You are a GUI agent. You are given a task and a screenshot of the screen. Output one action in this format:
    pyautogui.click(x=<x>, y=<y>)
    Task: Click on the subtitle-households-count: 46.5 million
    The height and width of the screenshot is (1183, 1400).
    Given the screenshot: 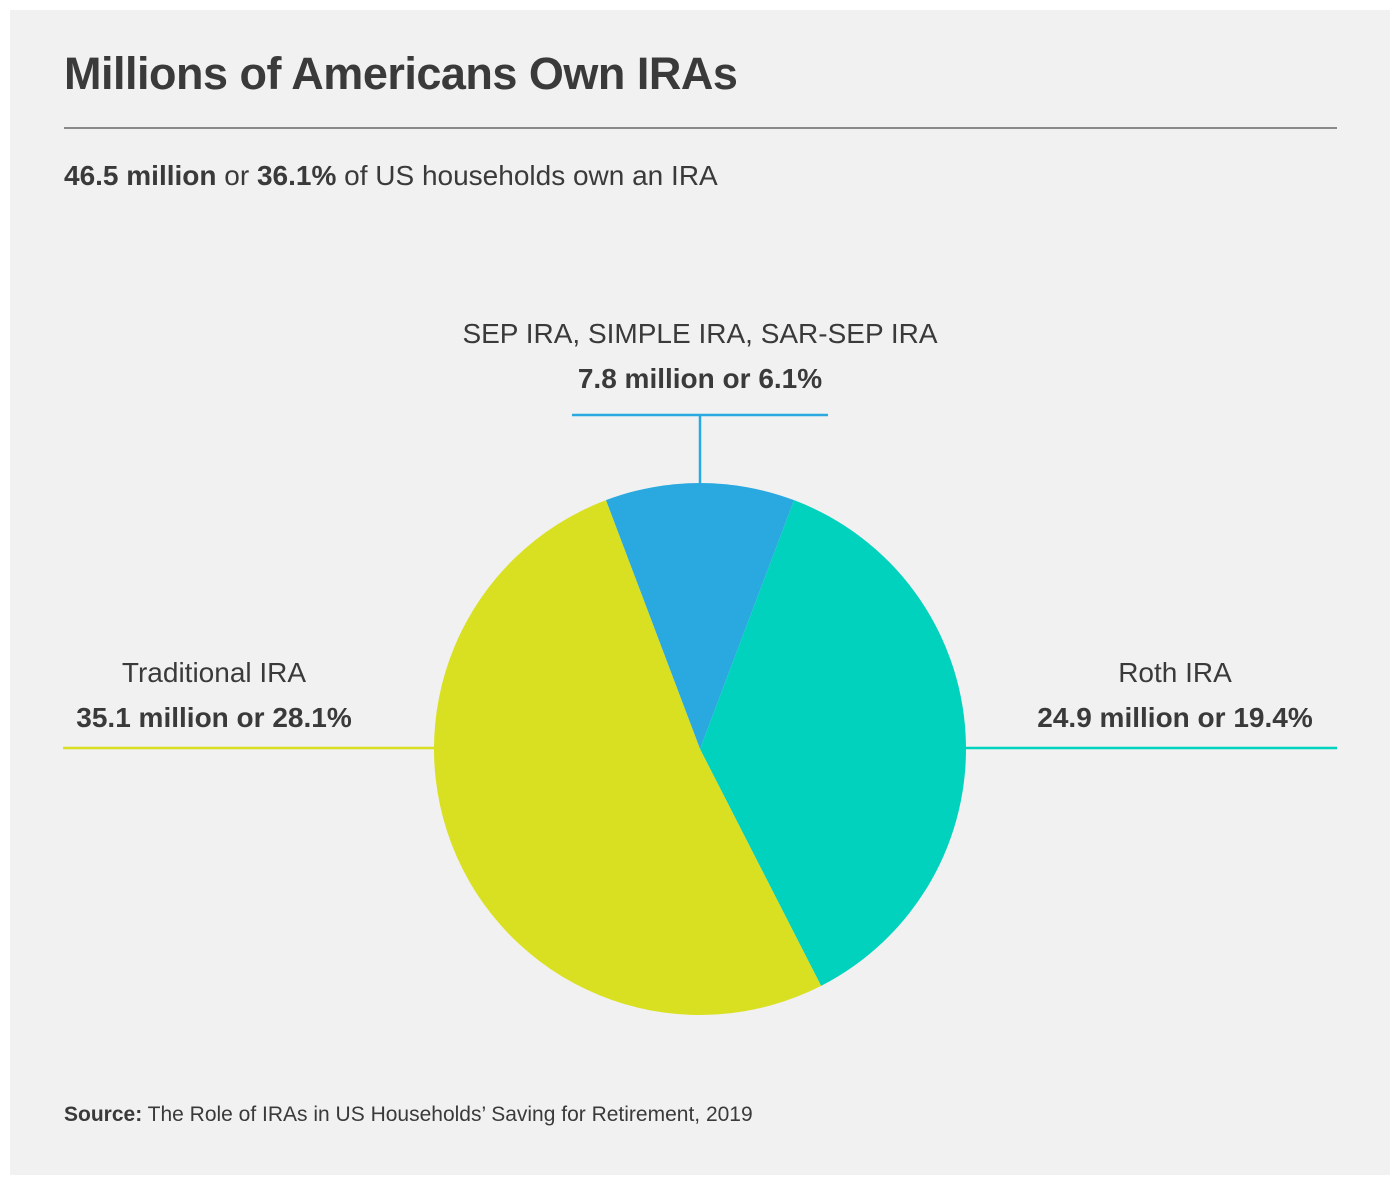 What is the action you would take?
    pyautogui.click(x=140, y=175)
    